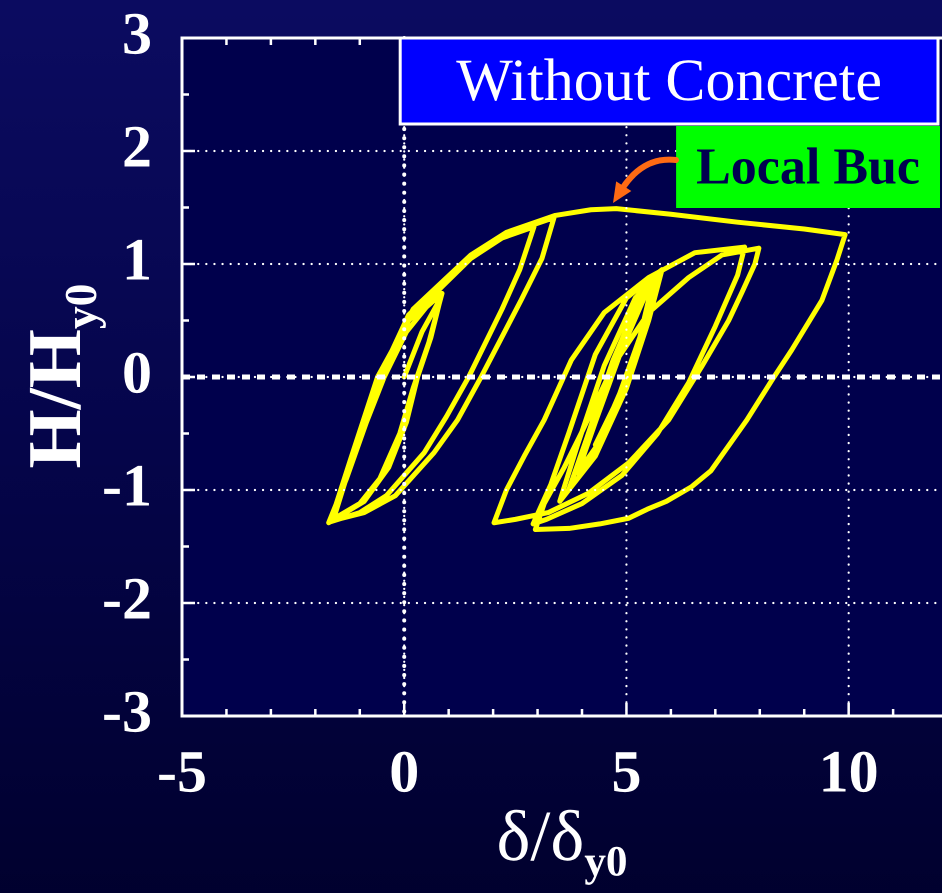 Image resolution: width=942 pixels, height=893 pixels. I want to click on x-tick-label: -5, so click(182, 771).